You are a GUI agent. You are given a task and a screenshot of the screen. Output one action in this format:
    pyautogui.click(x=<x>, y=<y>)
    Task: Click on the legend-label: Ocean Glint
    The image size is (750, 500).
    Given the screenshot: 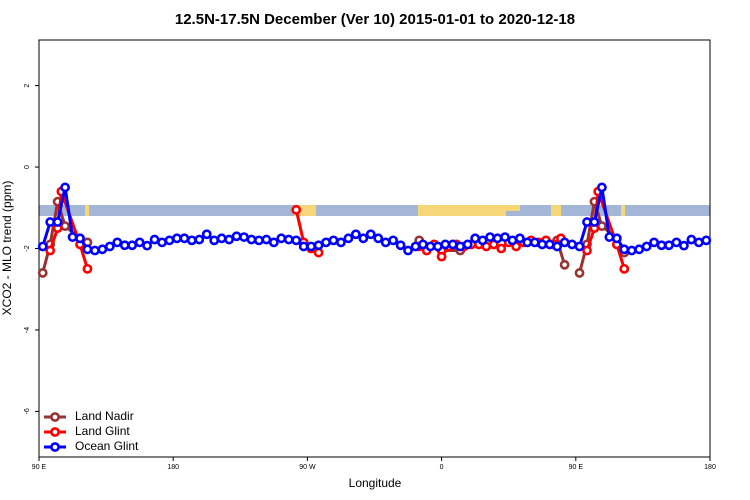 What is the action you would take?
    pyautogui.click(x=107, y=446)
    